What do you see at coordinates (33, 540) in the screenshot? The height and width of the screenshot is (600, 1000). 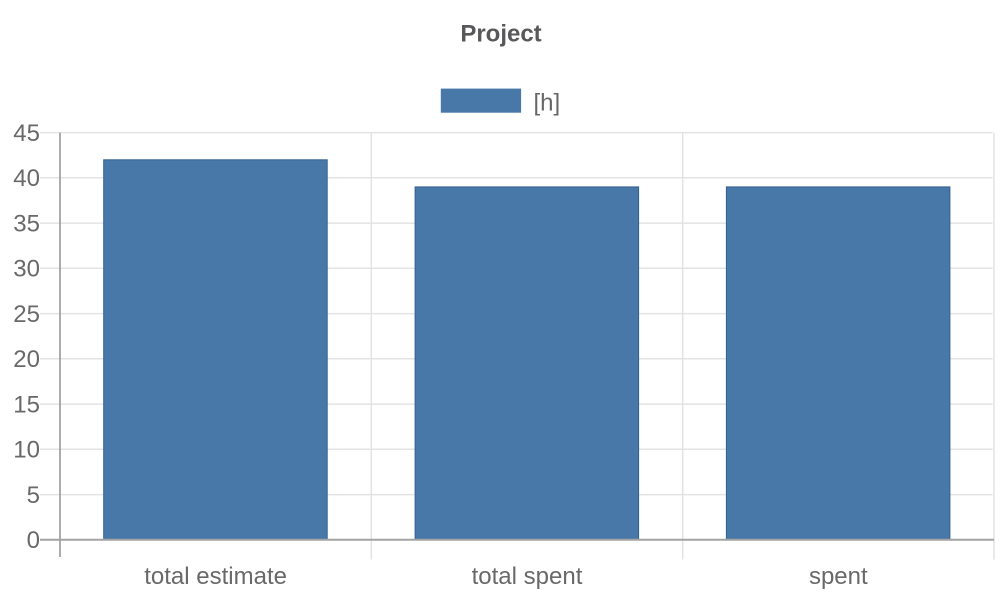 I see `svg-text: 0` at bounding box center [33, 540].